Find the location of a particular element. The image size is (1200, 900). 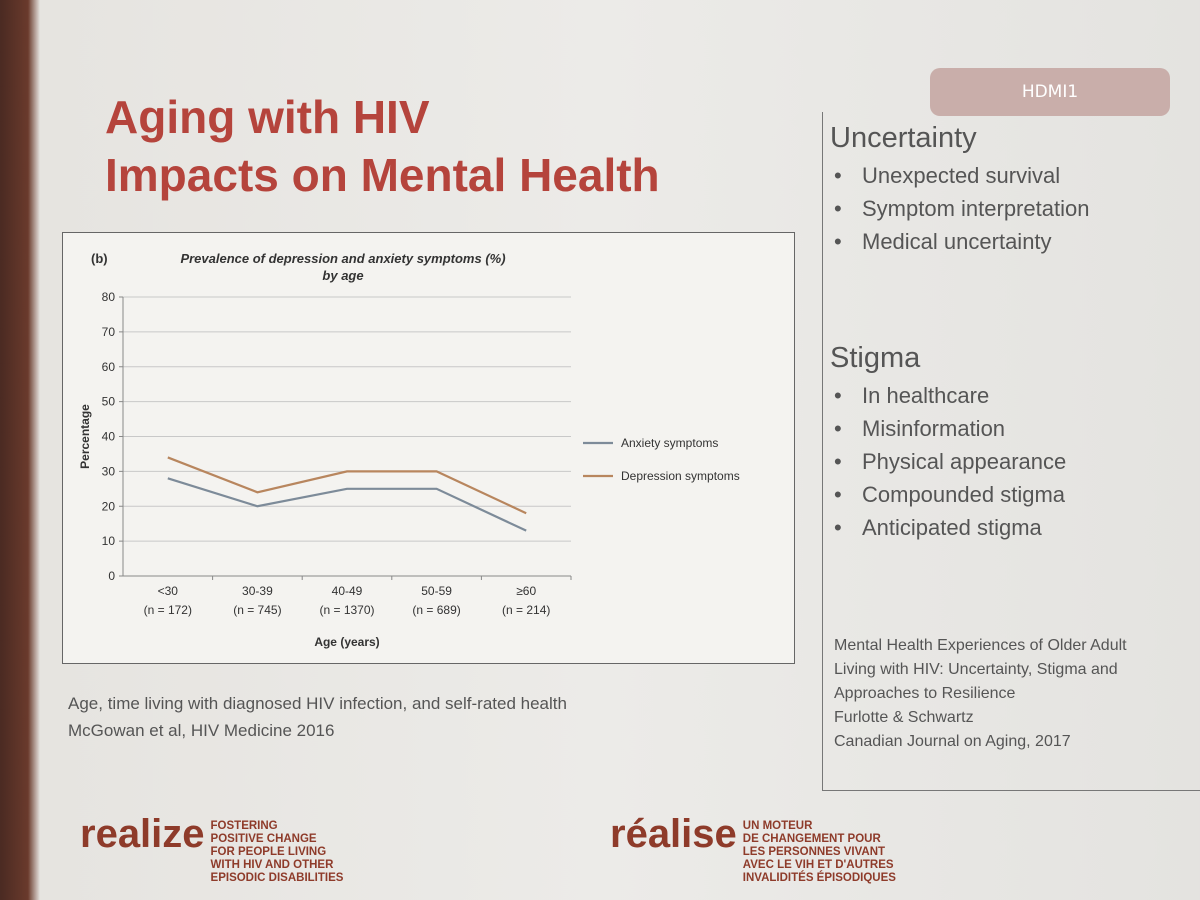

title-line: Impacts on Mental Health is located at coordinates (382, 175).